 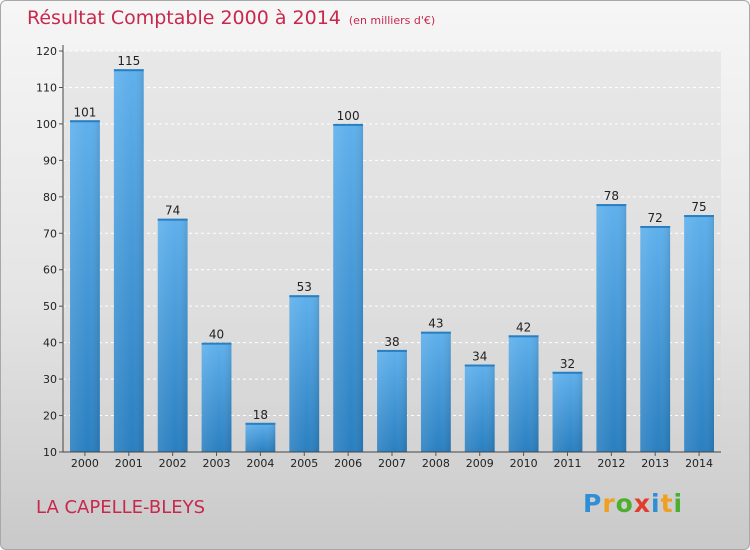 What do you see at coordinates (593, 503) in the screenshot?
I see `logo-letter: P` at bounding box center [593, 503].